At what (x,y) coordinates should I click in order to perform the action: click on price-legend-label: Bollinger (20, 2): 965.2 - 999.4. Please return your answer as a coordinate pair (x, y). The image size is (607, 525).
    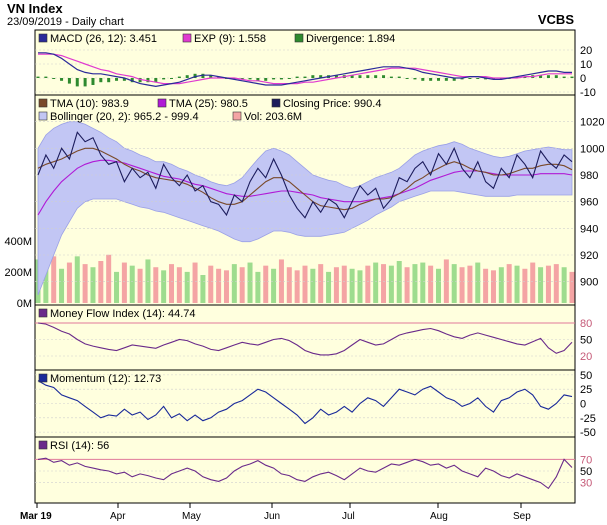
    Looking at the image, I should click on (124, 117).